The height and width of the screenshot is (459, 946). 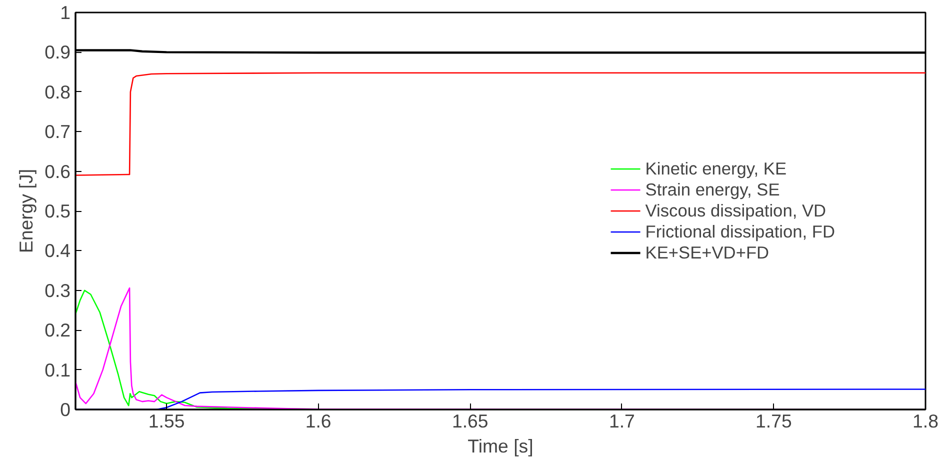 What do you see at coordinates (501, 446) in the screenshot?
I see `x-axis-title: Time [s]` at bounding box center [501, 446].